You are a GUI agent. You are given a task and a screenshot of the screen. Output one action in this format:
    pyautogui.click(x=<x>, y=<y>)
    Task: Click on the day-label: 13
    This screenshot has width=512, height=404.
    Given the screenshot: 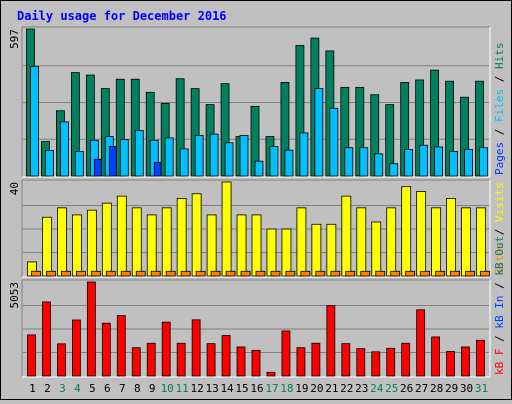 What is the action you would take?
    pyautogui.click(x=211, y=388)
    